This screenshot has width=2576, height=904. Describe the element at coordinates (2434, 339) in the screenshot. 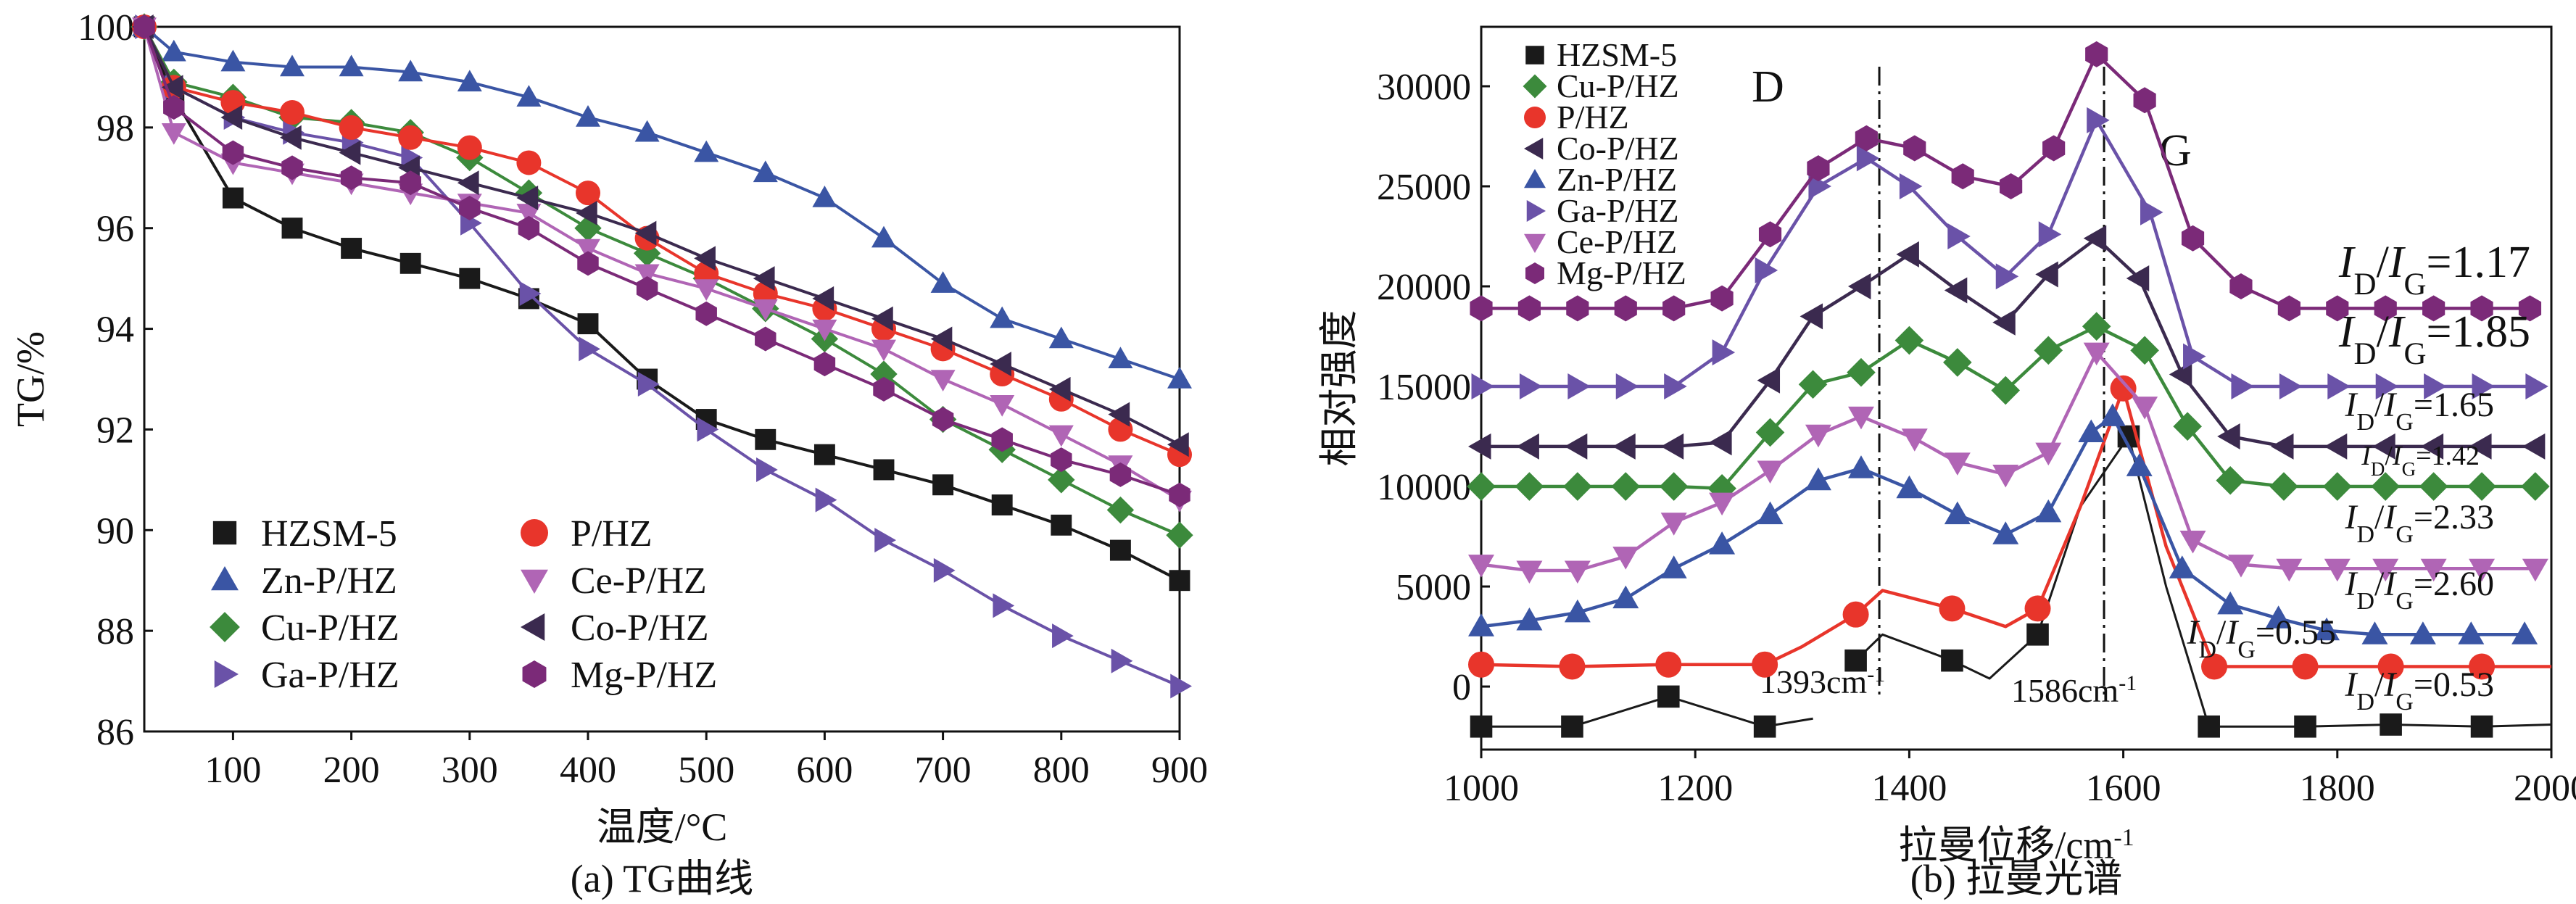

I see `id-ig-ratio-label: ID/IG=1.85` at that location.